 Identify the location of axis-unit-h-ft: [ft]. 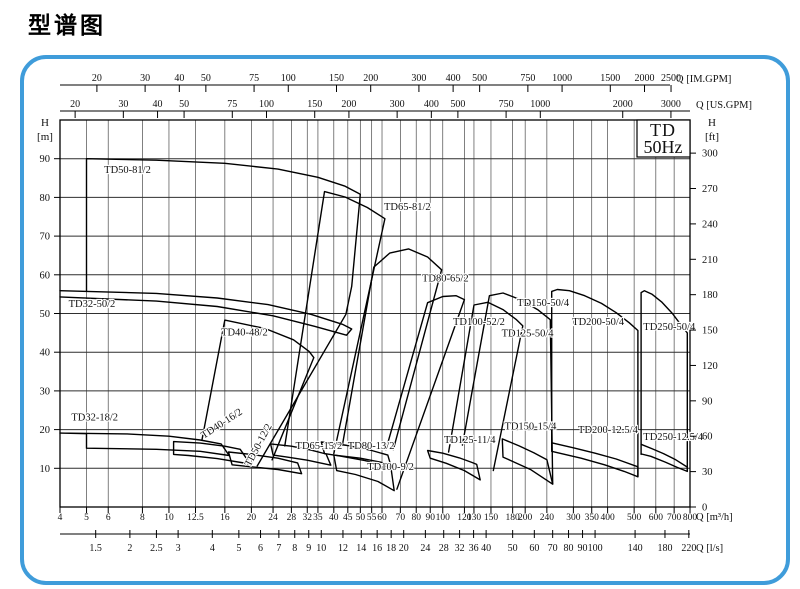
(712, 137).